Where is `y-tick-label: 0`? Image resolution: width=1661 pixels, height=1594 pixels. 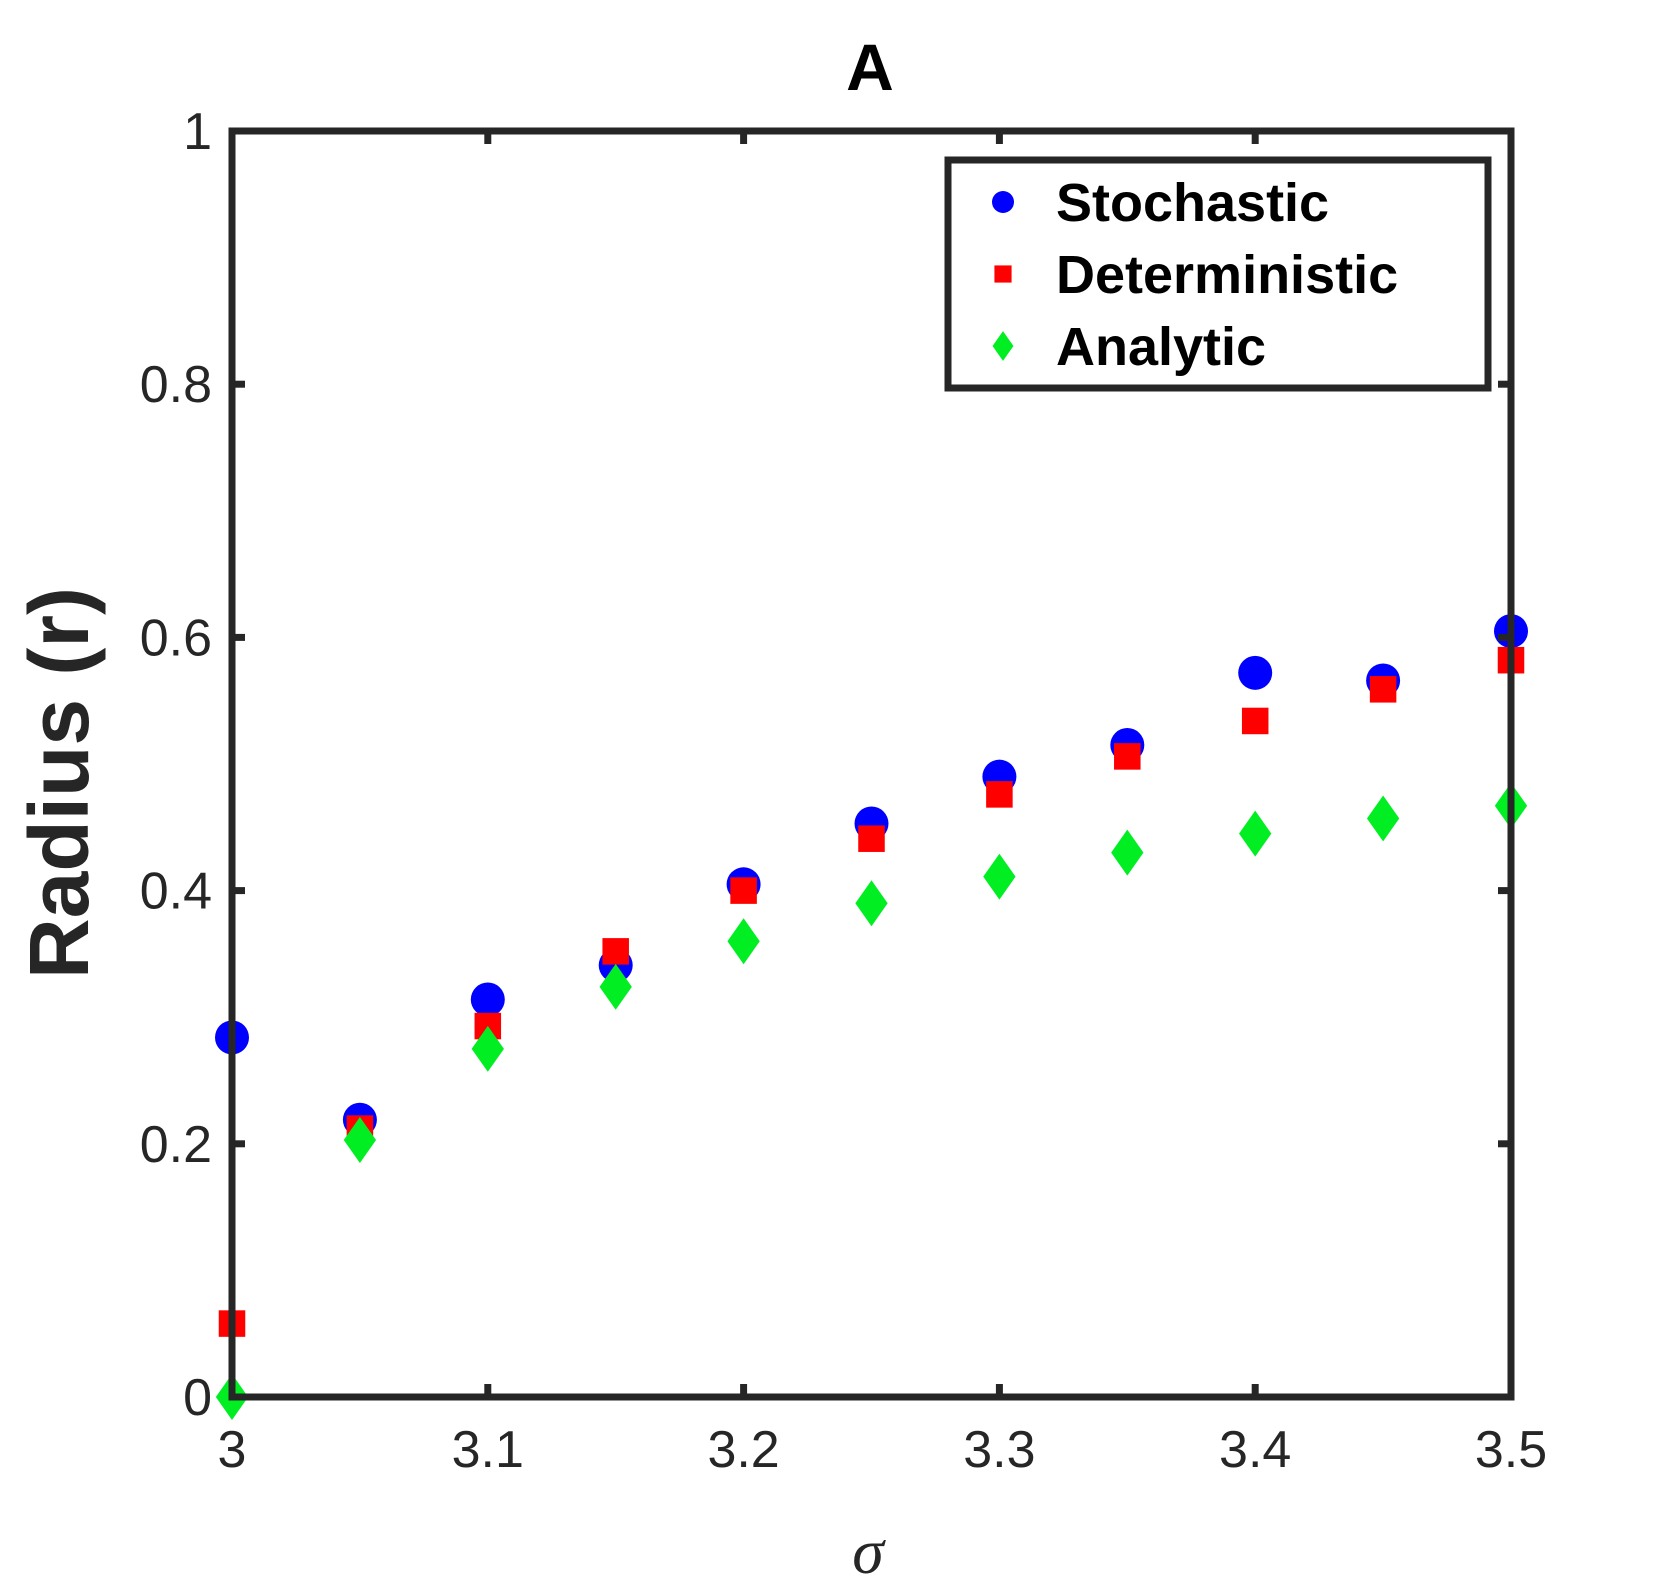 y-tick-label: 0 is located at coordinates (197, 1398).